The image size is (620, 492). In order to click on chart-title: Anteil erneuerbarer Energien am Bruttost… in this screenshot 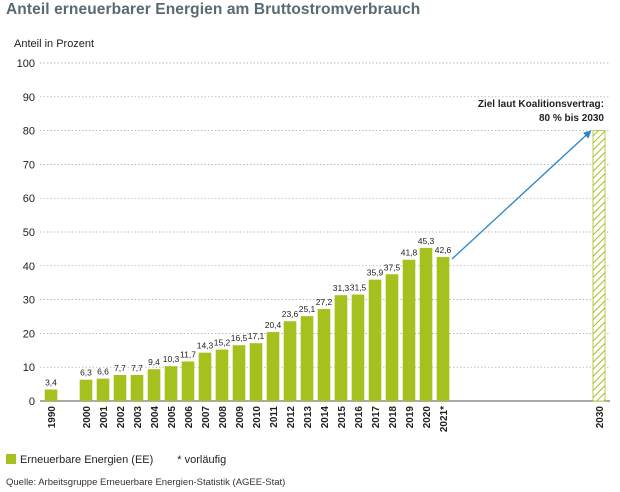, I will do `click(213, 9)`.